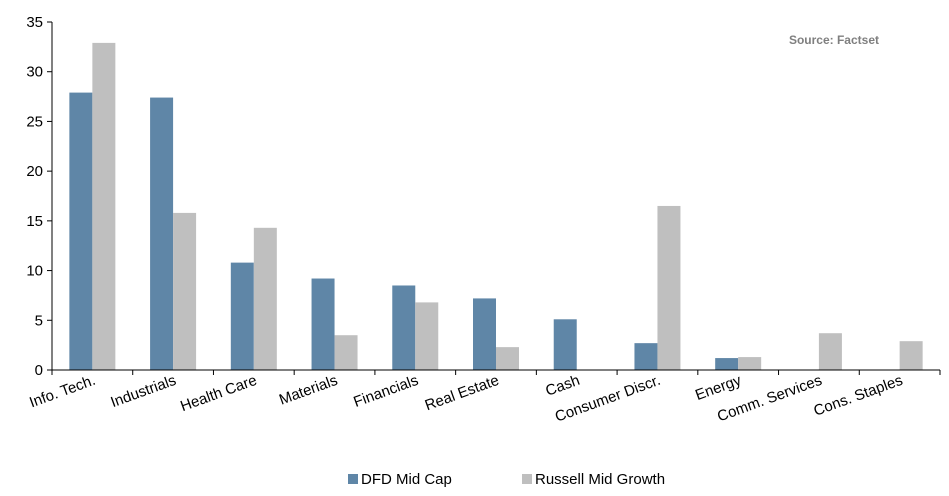 The width and height of the screenshot is (949, 496). What do you see at coordinates (39, 370) in the screenshot?
I see `y-tick-label: 0` at bounding box center [39, 370].